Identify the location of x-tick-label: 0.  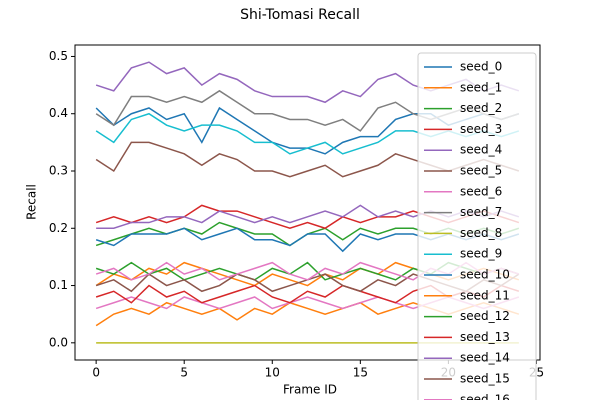
(96, 373).